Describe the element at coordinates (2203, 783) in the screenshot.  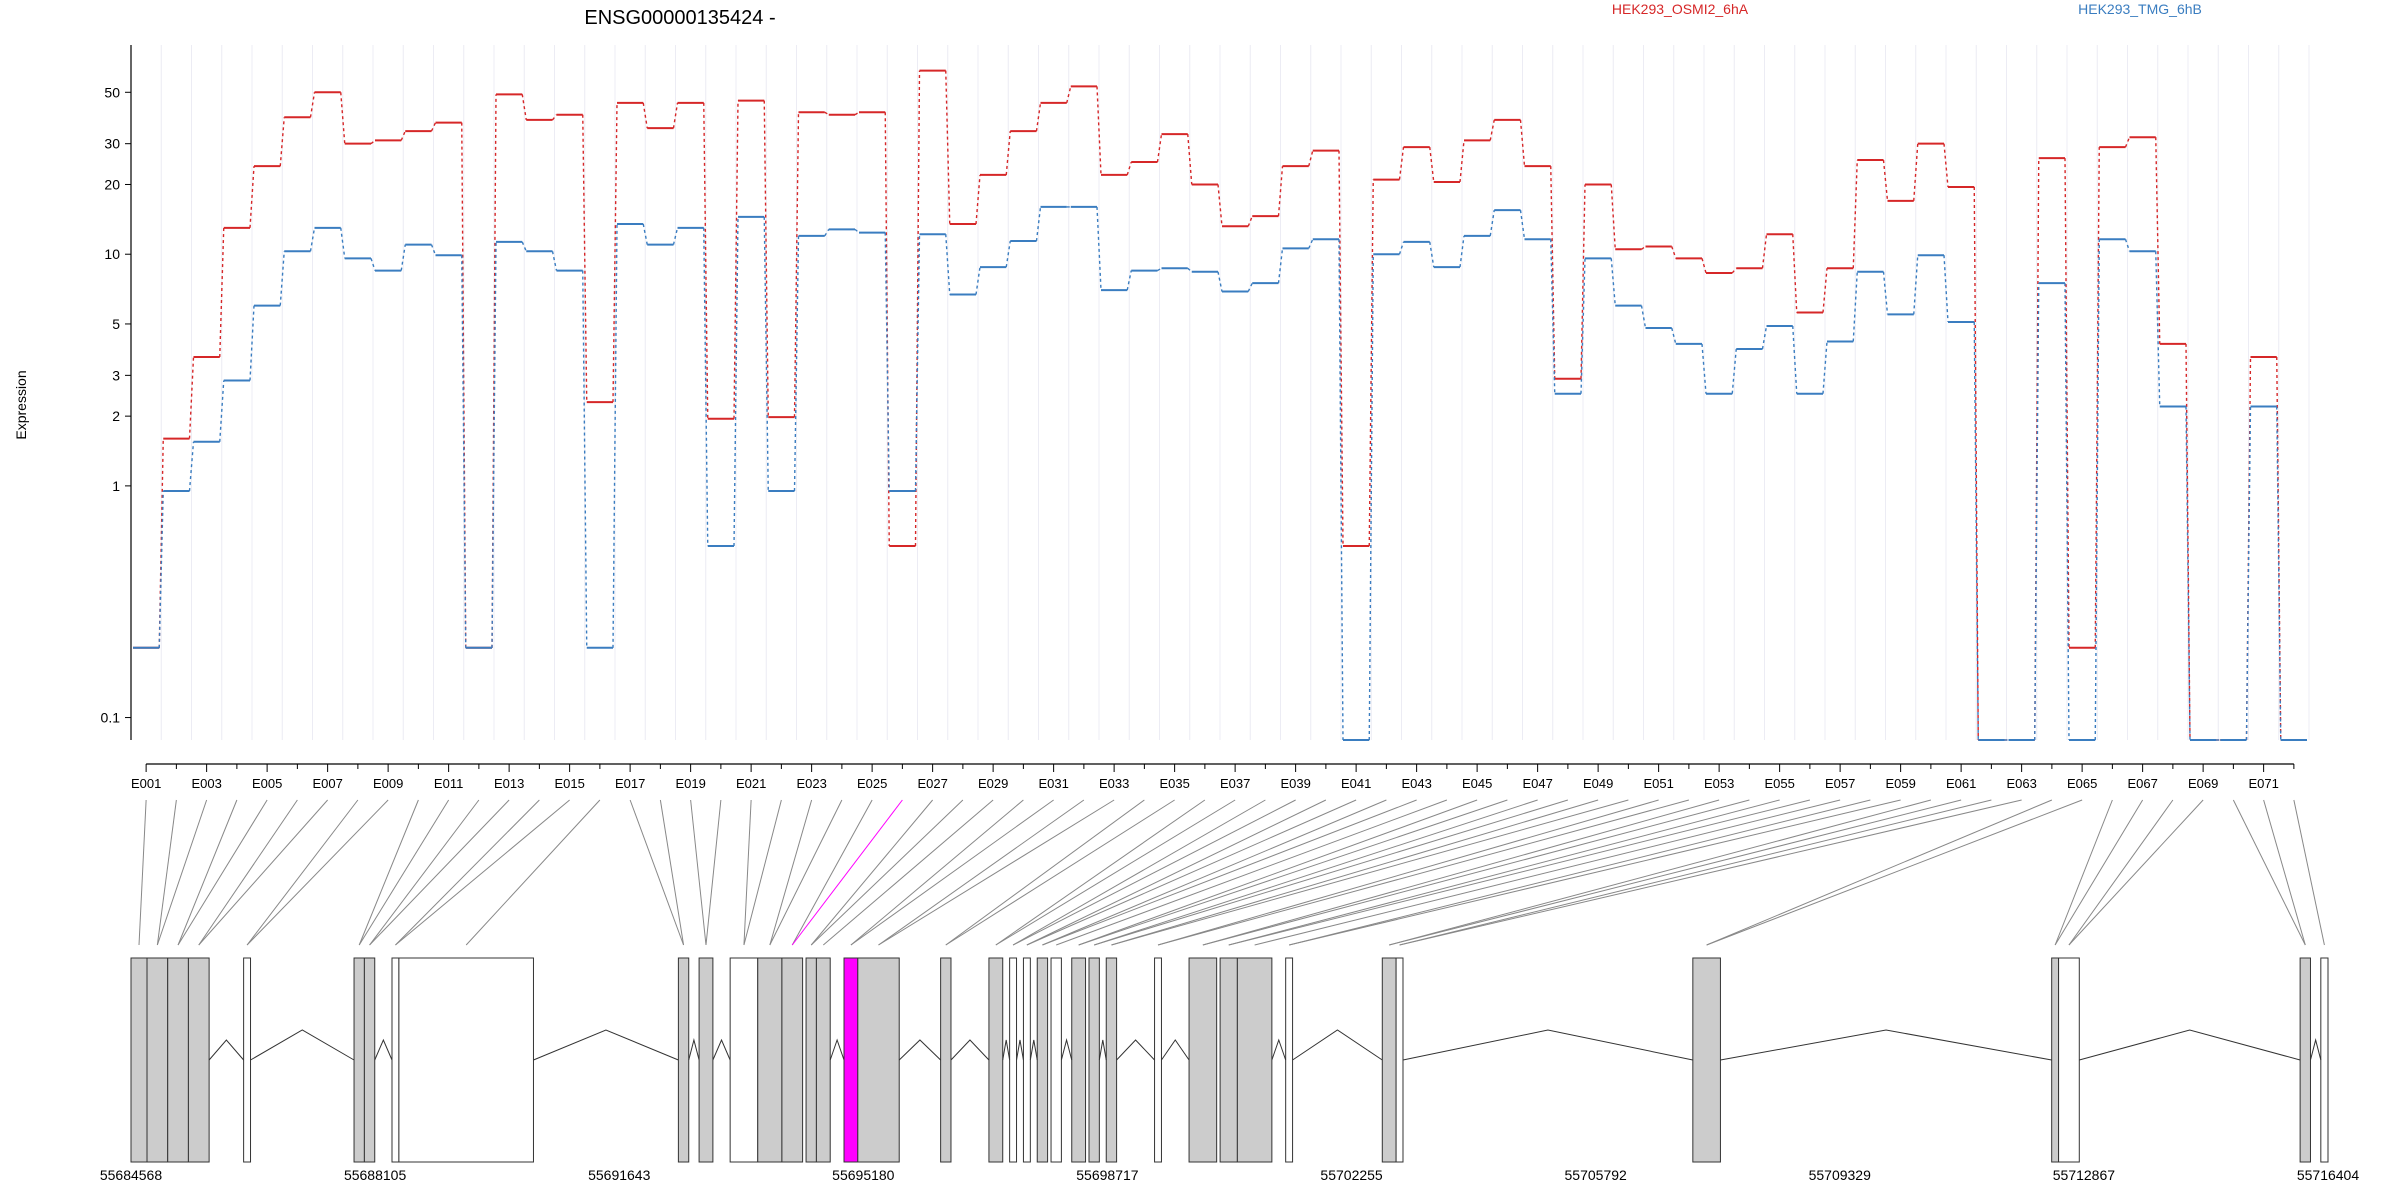
I see `x-tick-label: E069` at that location.